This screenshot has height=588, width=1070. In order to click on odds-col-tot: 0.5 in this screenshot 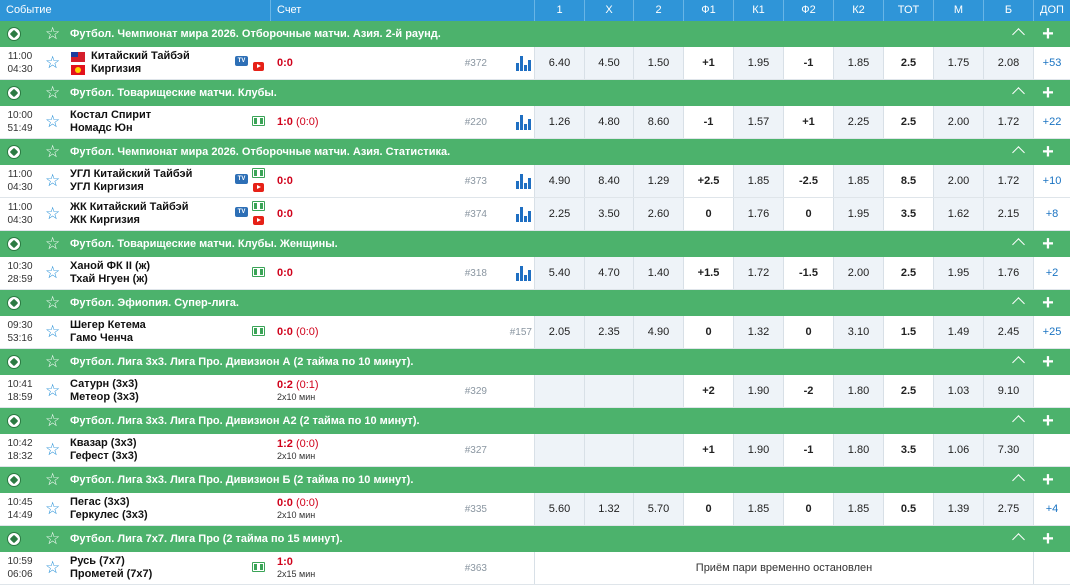, I will do `click(908, 509)`.